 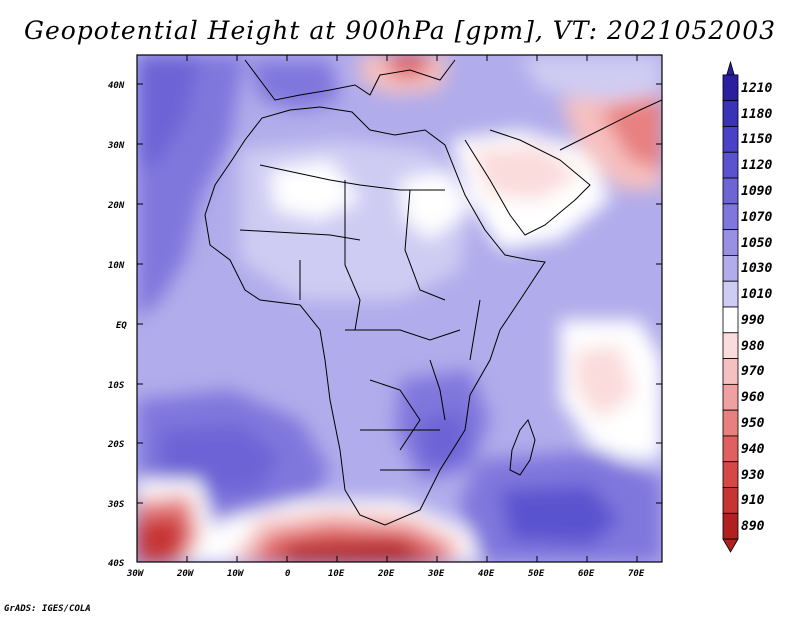 What do you see at coordinates (753, 501) in the screenshot?
I see `colorbar-label: 910` at bounding box center [753, 501].